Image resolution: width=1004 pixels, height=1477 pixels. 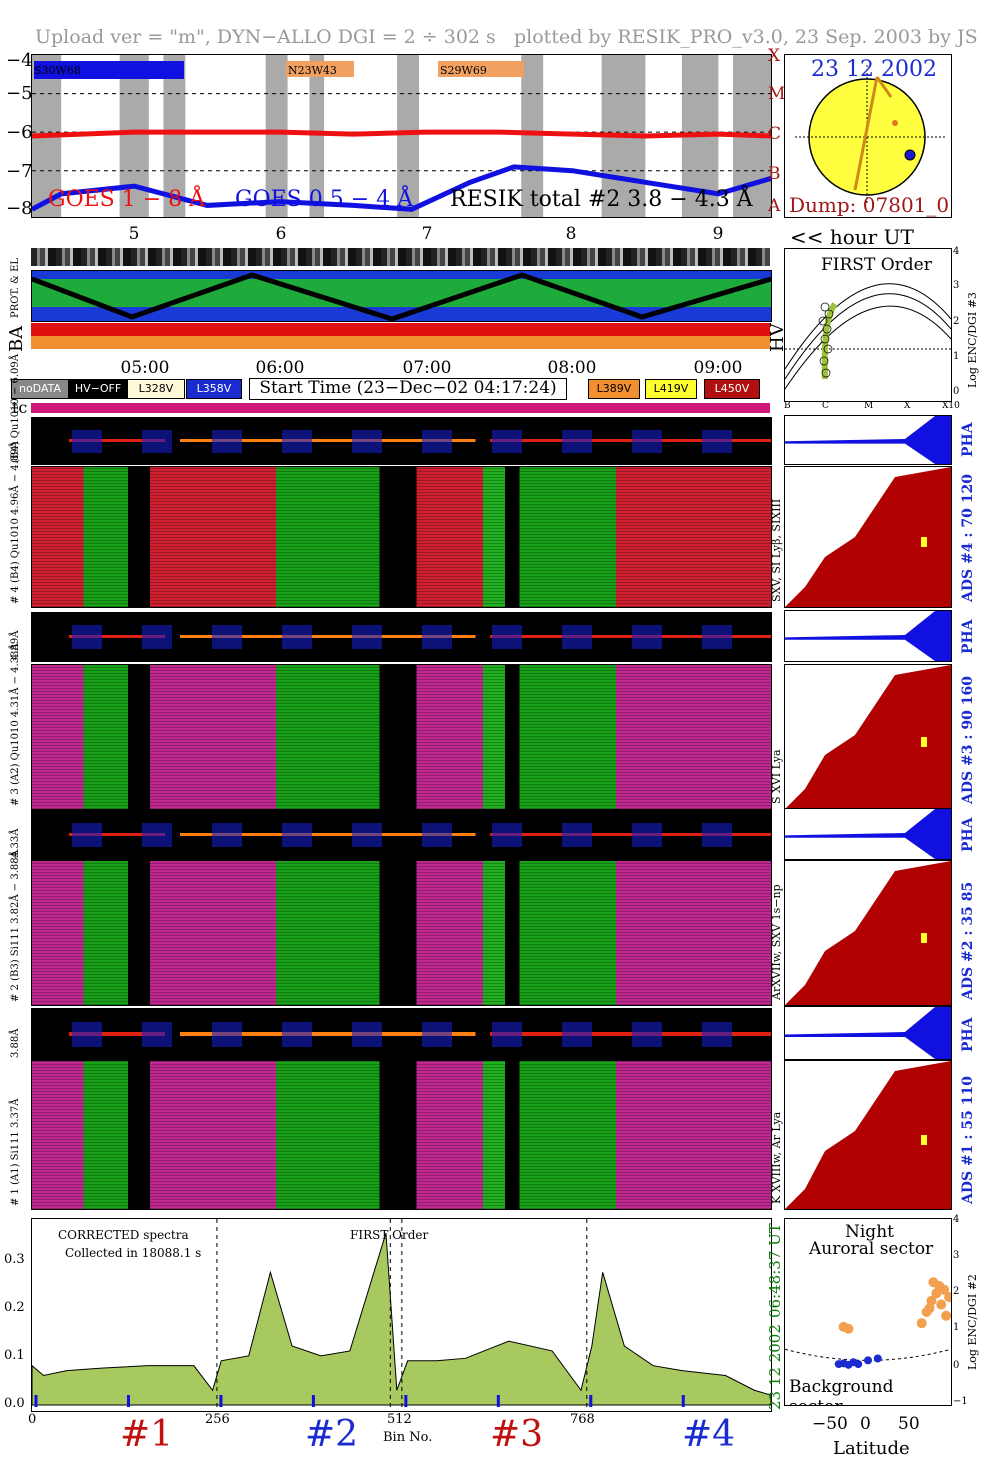 What do you see at coordinates (968, 940) in the screenshot?
I see `ads-label: ADS #2 : 35 85` at bounding box center [968, 940].